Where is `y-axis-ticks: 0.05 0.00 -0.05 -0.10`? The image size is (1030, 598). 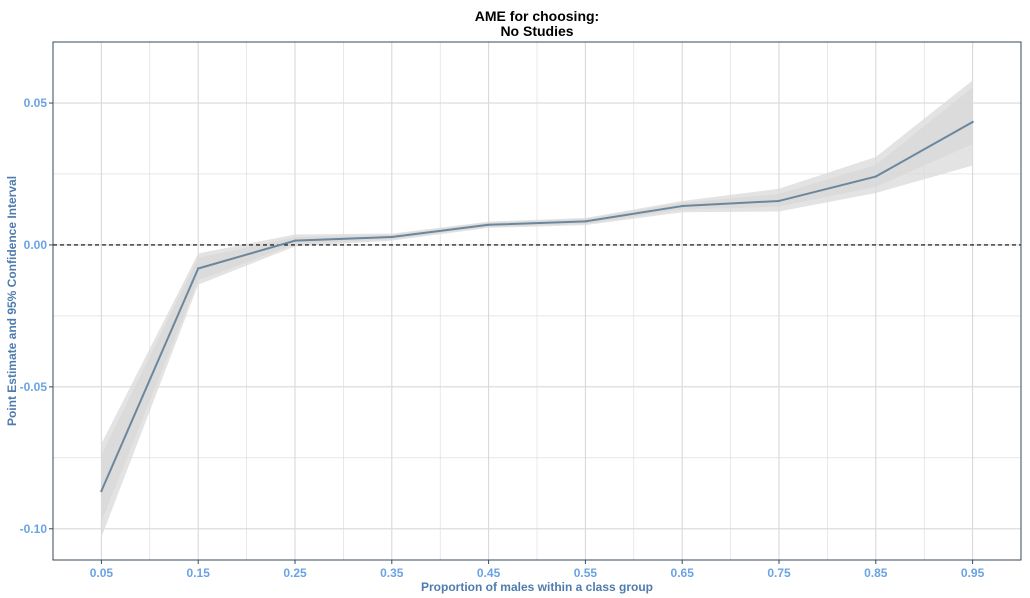
y-axis-ticks: 0.05 0.00 -0.05 -0.10 is located at coordinates (36, 316).